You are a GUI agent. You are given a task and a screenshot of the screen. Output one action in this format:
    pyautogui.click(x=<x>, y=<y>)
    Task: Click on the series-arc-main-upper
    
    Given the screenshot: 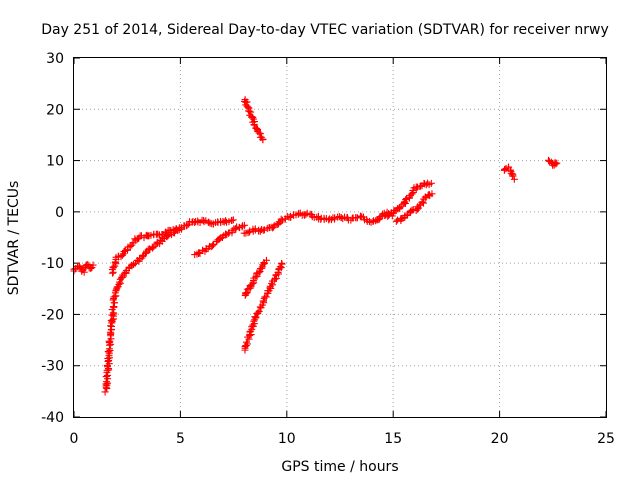 What is the action you would take?
    pyautogui.click(x=172, y=246)
    